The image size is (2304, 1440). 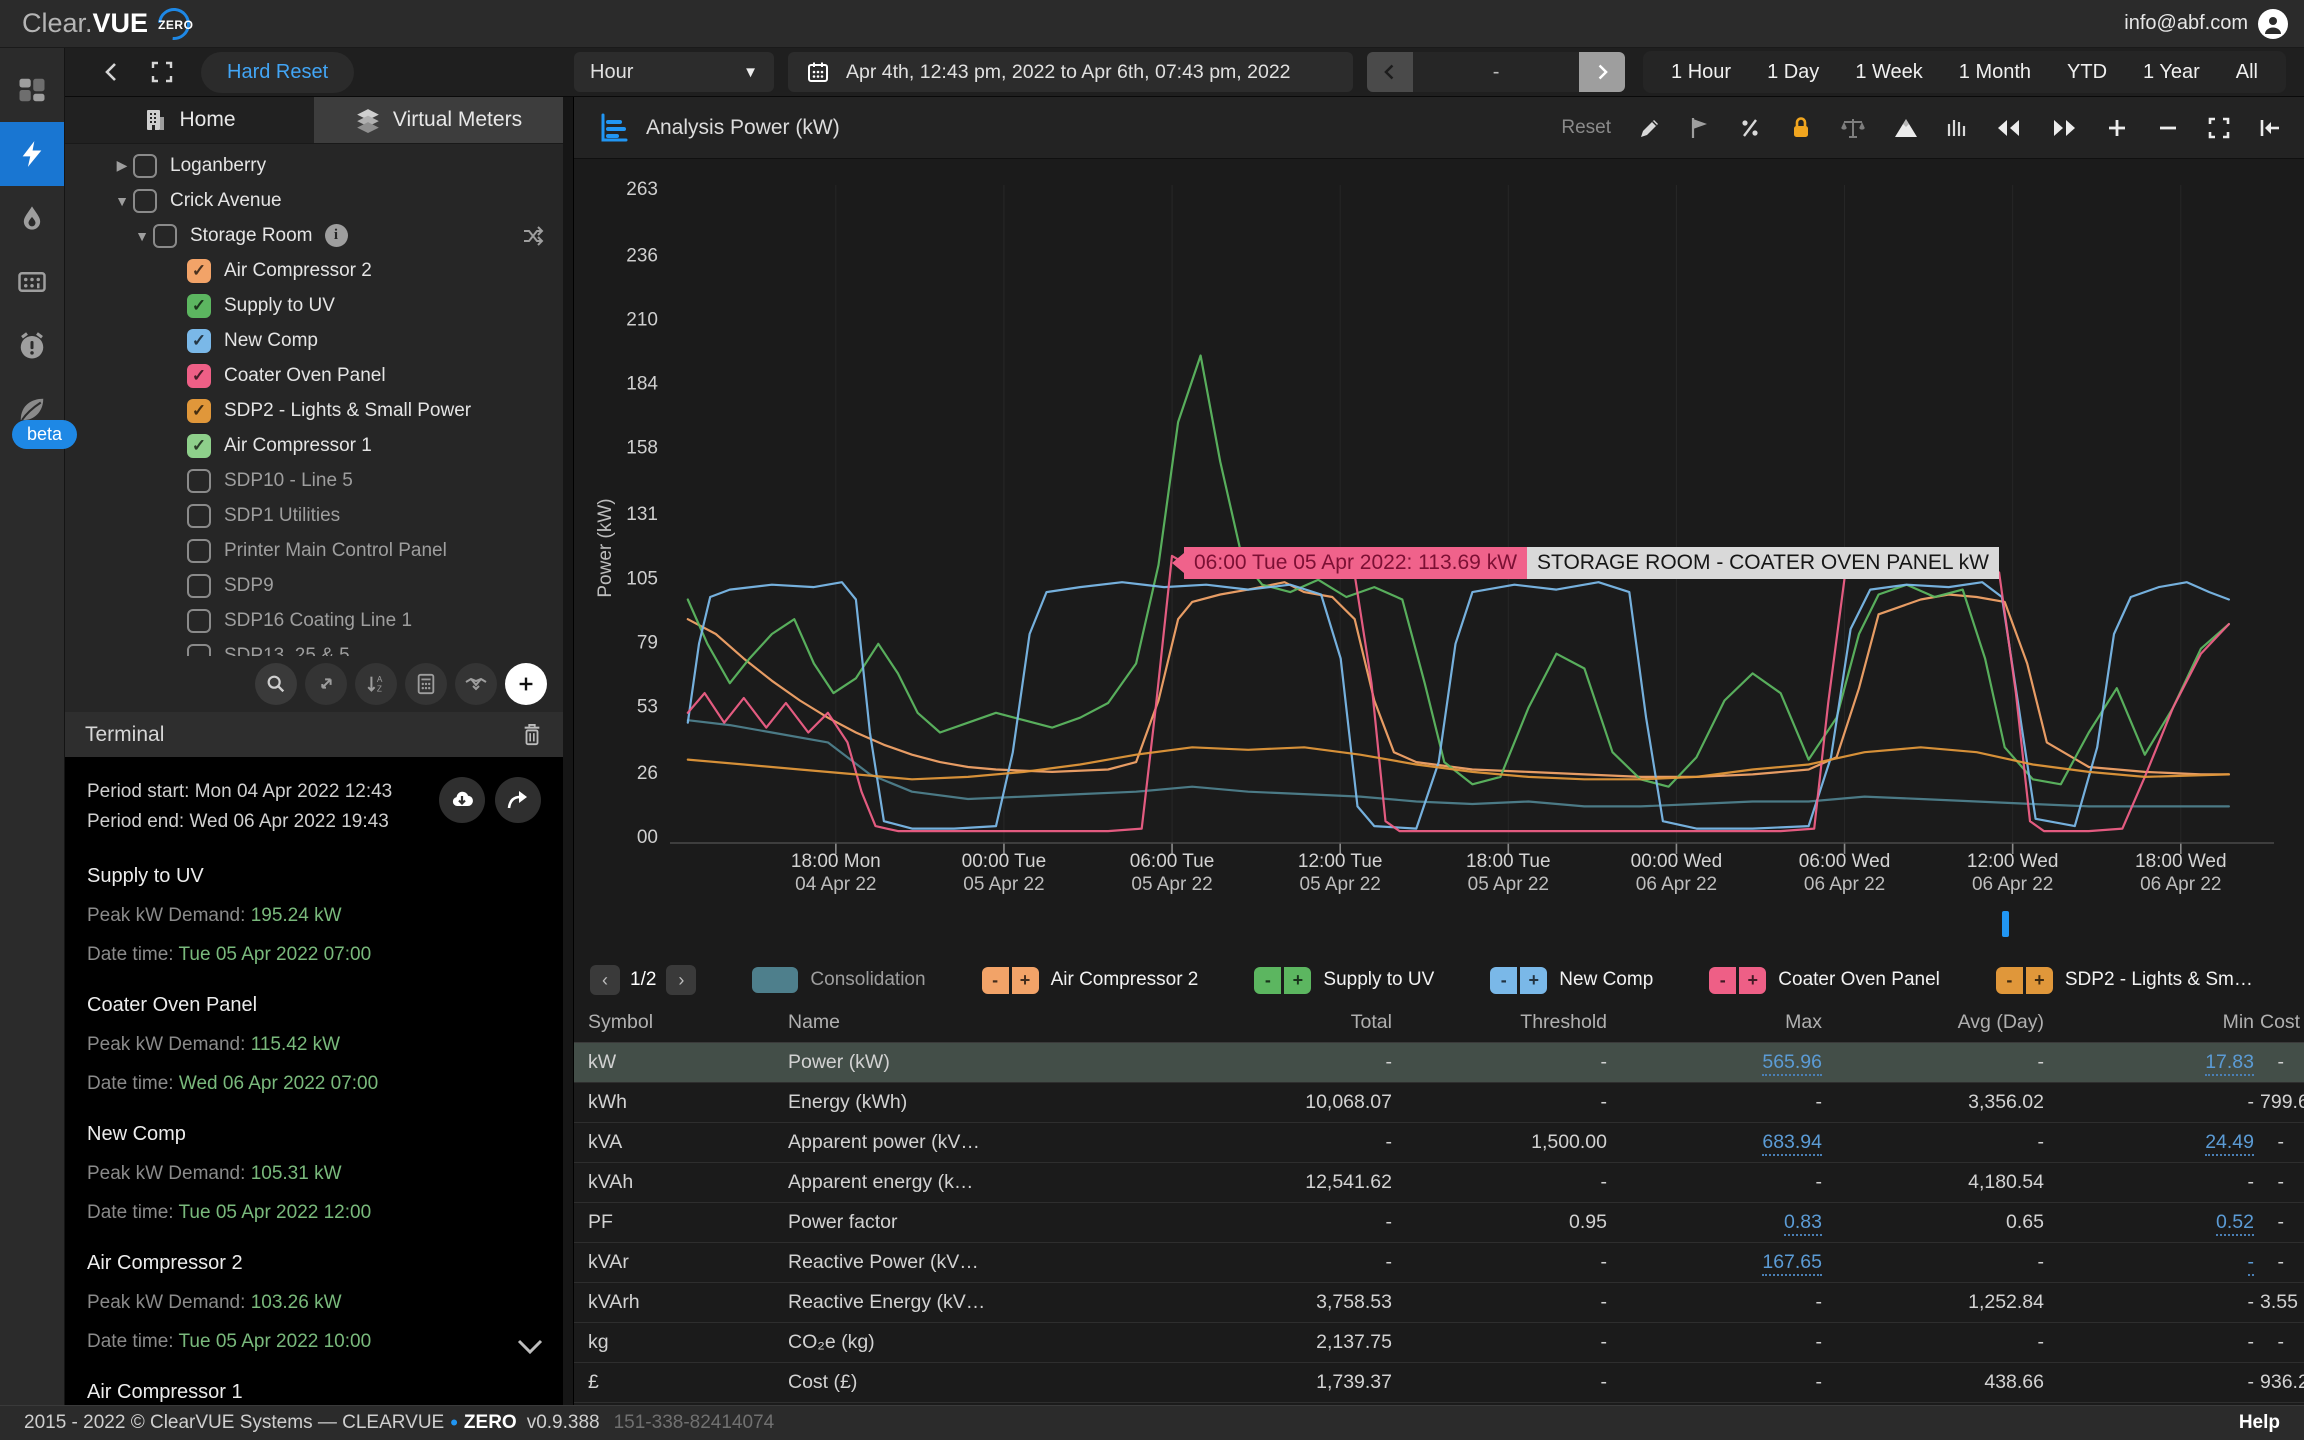 I want to click on checkbox-air-compressor-1: ✓, so click(x=199, y=445).